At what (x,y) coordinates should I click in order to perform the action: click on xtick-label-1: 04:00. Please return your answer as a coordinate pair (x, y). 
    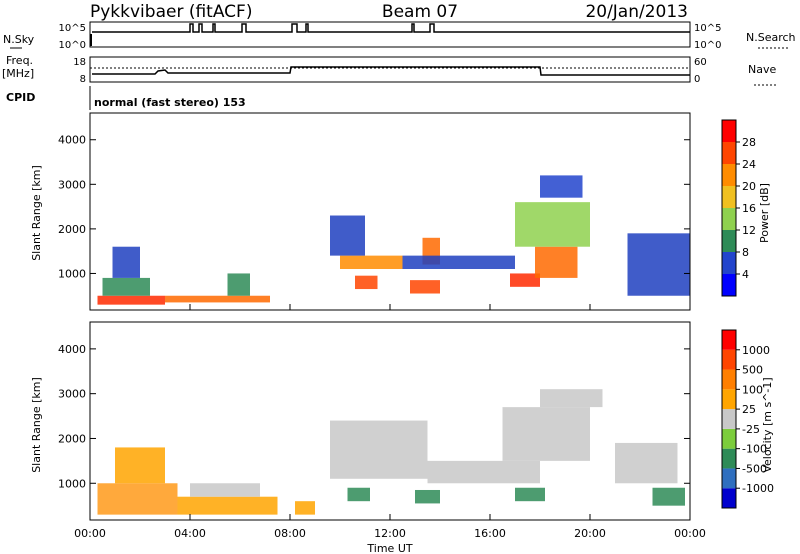
    Looking at the image, I should click on (190, 533).